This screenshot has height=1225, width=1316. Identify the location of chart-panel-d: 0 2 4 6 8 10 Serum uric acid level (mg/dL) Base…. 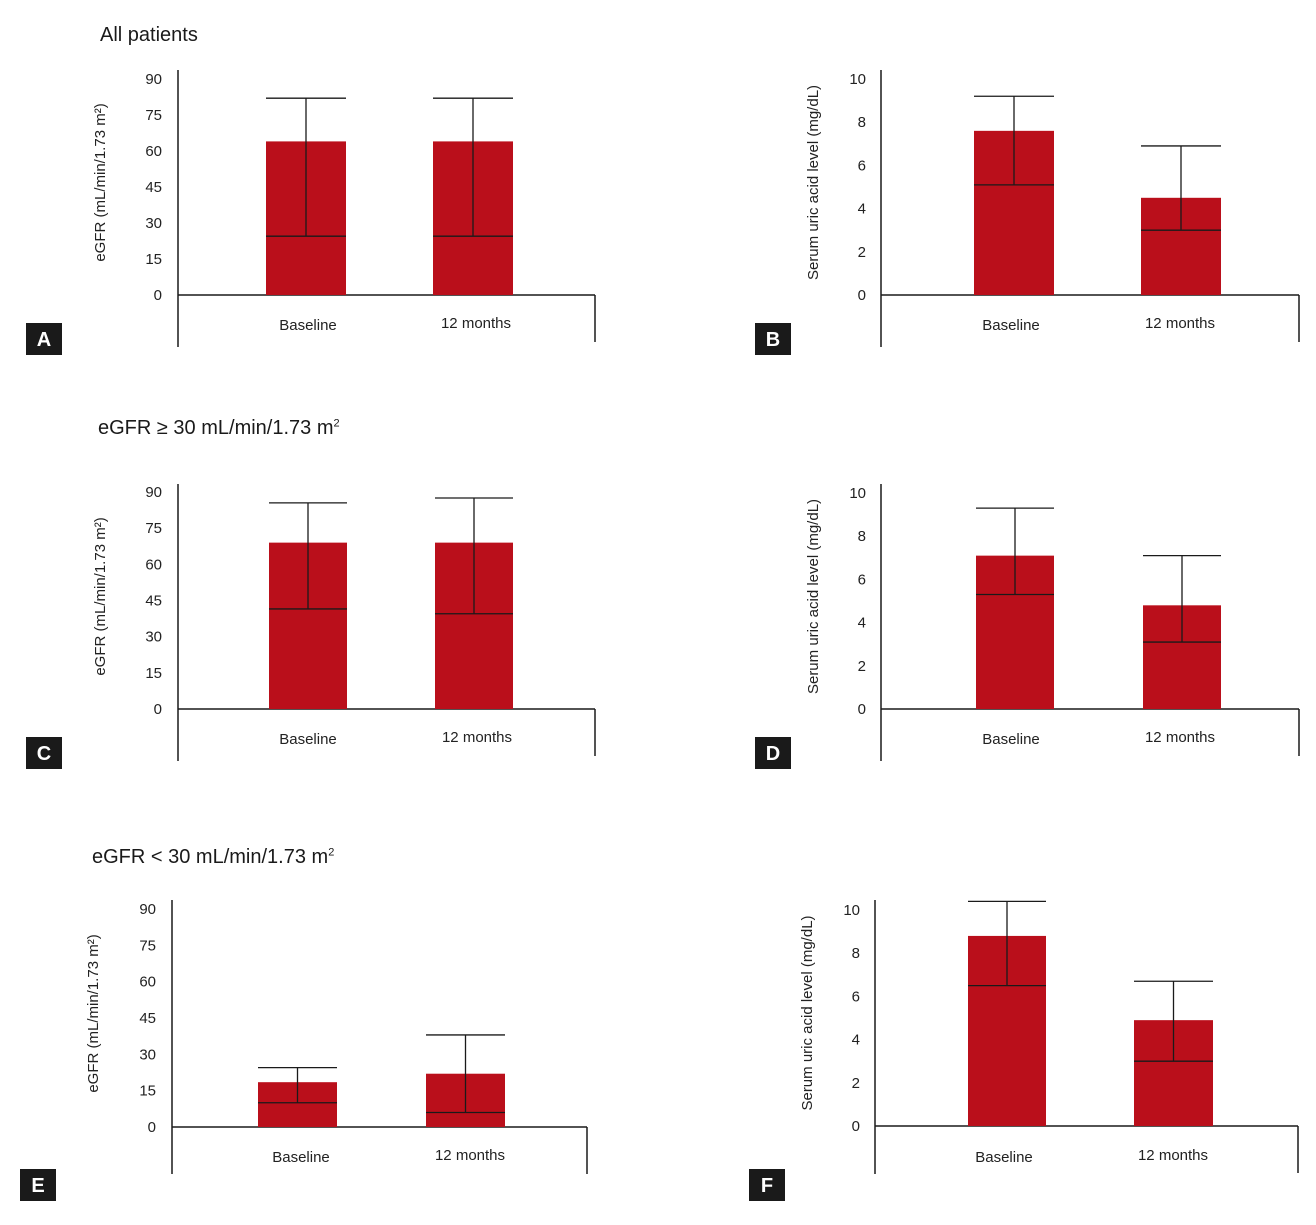
(1027, 626).